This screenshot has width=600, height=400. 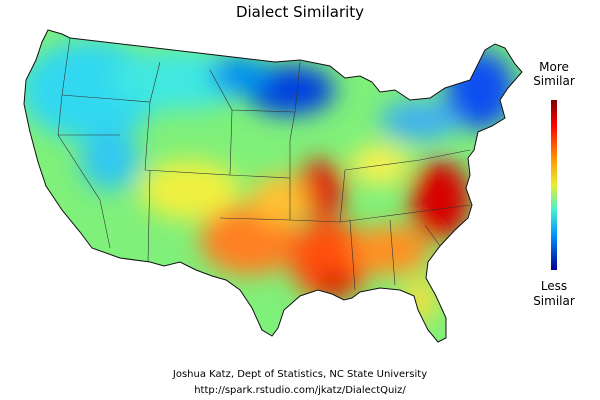 I want to click on legend-bottom-line1: Less, so click(x=554, y=286).